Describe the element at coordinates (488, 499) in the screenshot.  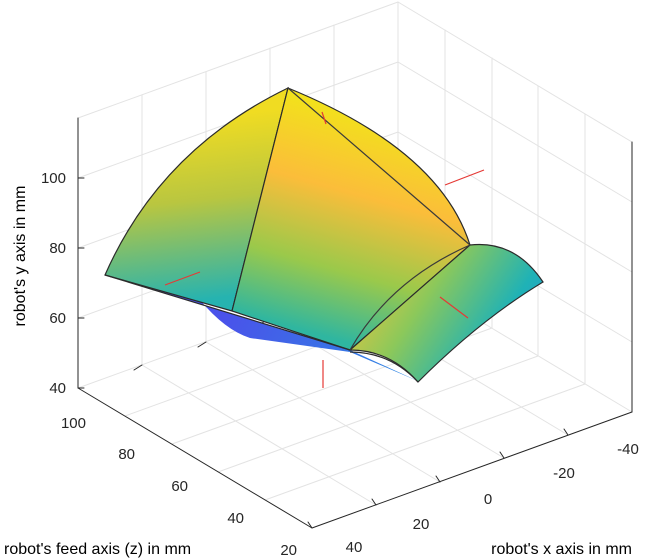
I see `x-tick-label: 0` at that location.